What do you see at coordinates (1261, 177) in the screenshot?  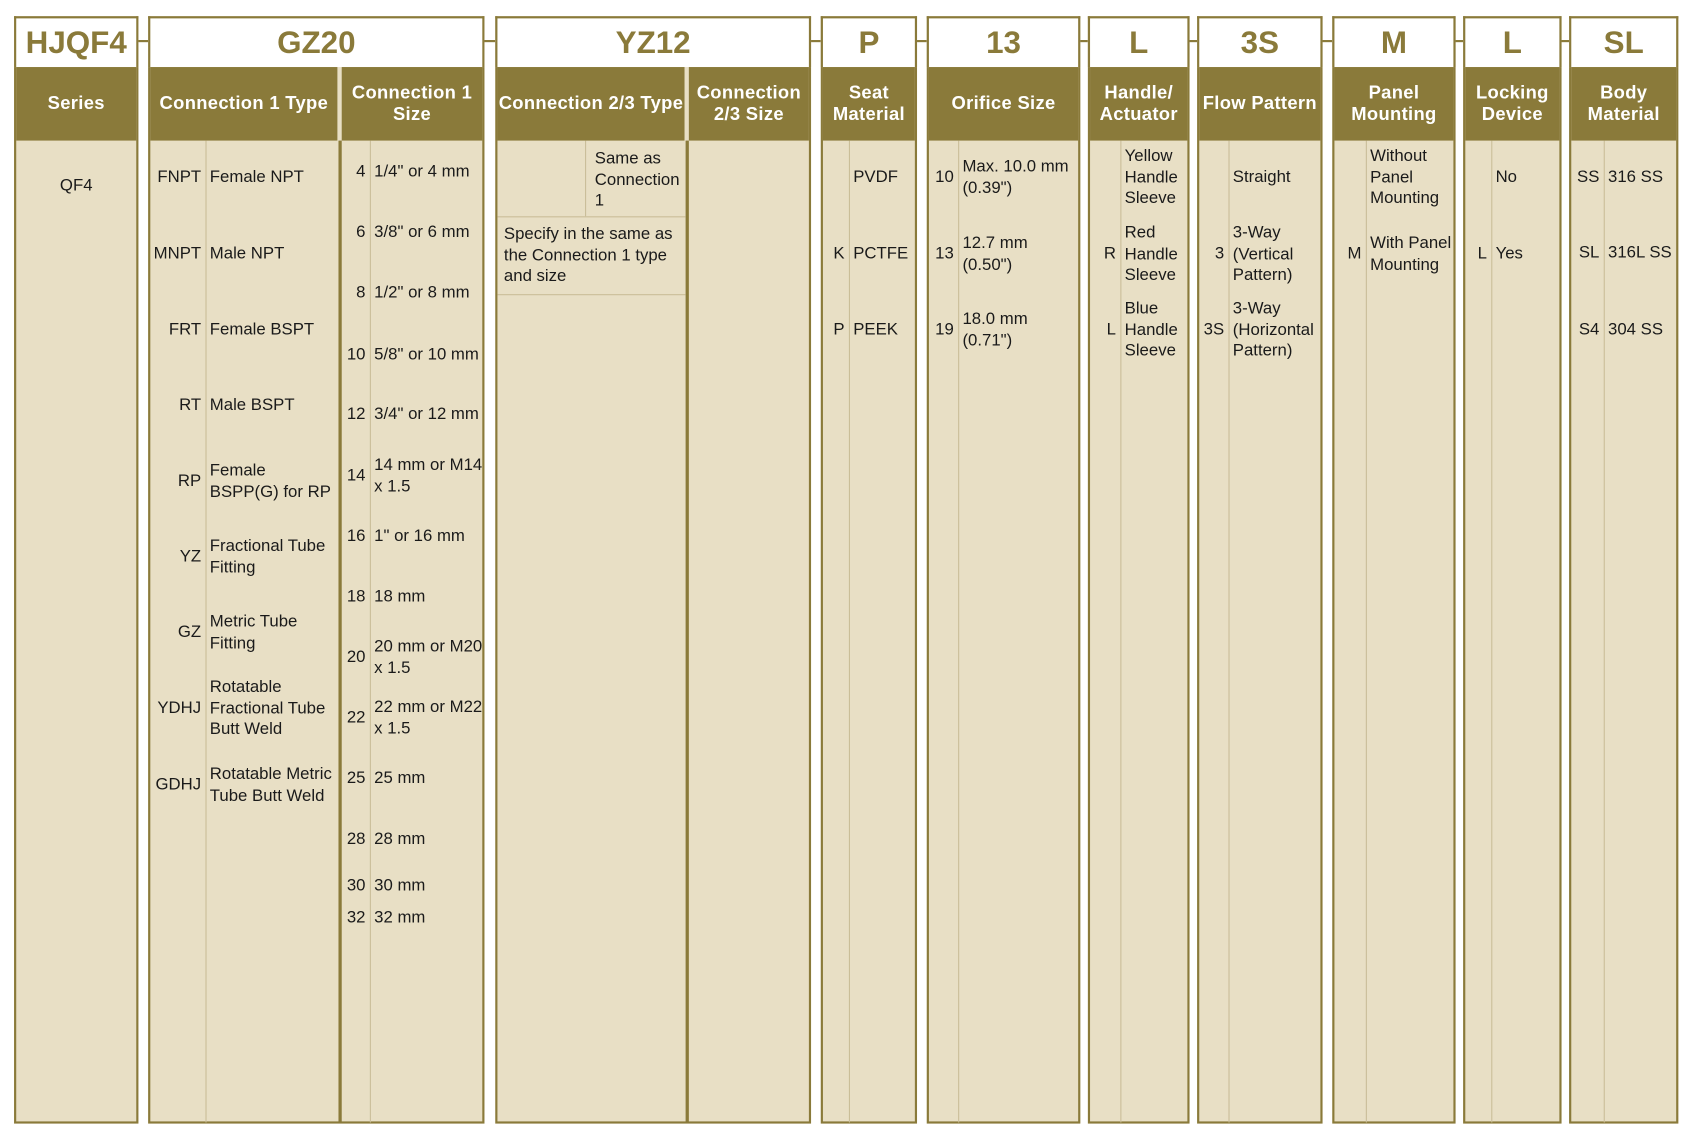 I see `option-description: Straight` at bounding box center [1261, 177].